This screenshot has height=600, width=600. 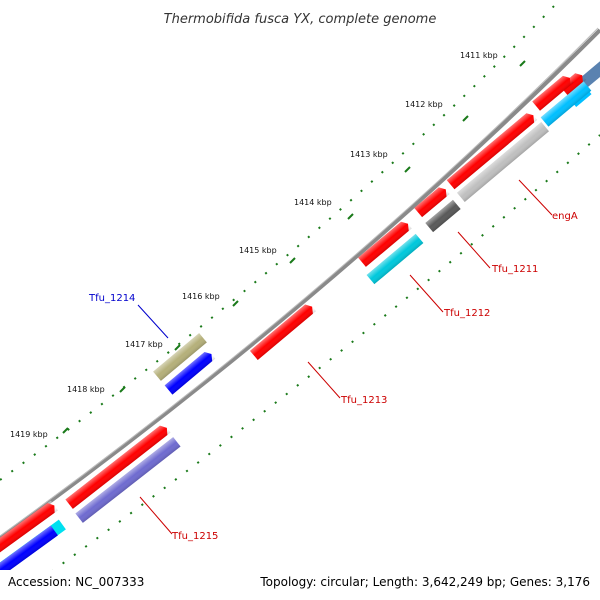 I want to click on kbp-label: 1416 kbp, so click(x=201, y=296).